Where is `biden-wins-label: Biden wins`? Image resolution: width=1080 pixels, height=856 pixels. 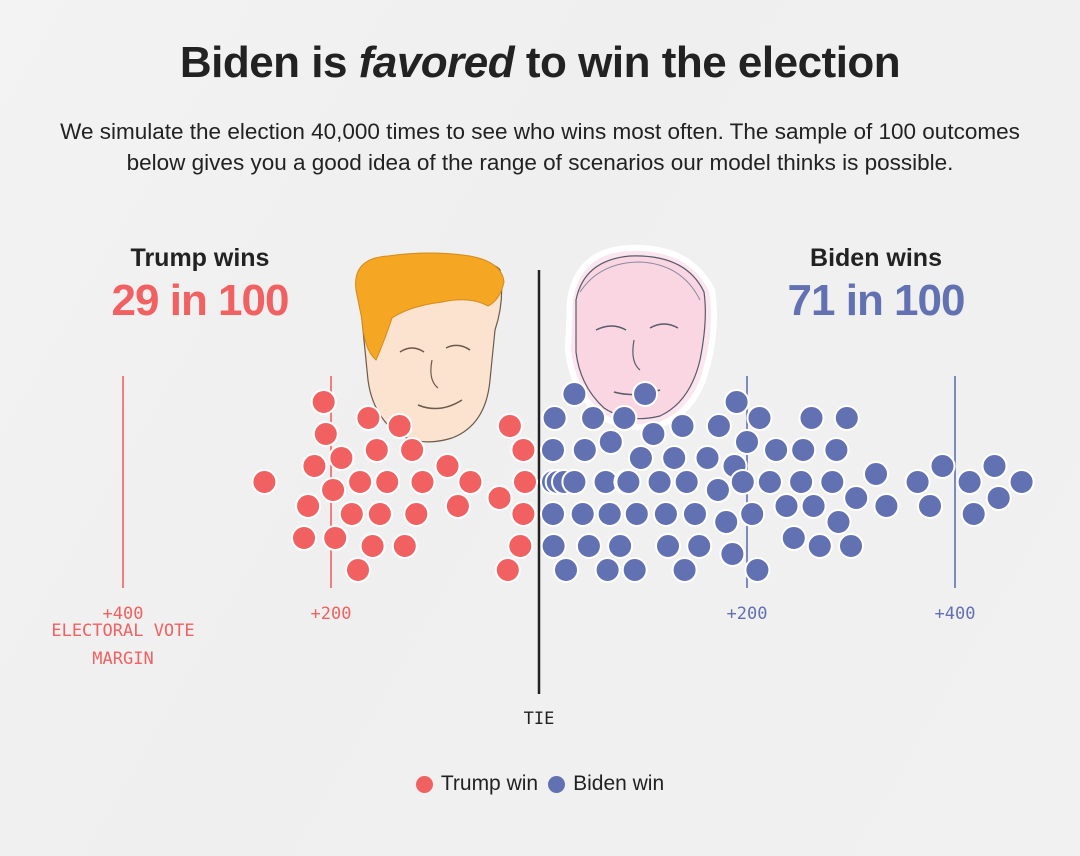
biden-wins-label: Biden wins is located at coordinates (876, 258).